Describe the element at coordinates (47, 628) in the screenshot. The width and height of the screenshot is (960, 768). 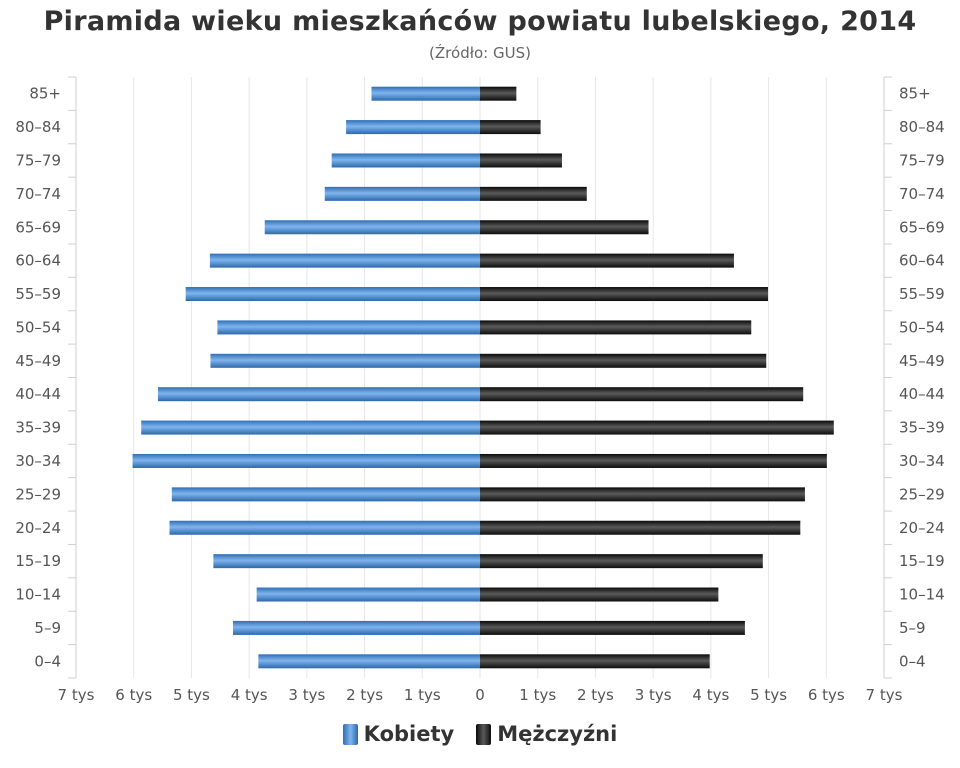
I see `left-category-label: 5–9` at that location.